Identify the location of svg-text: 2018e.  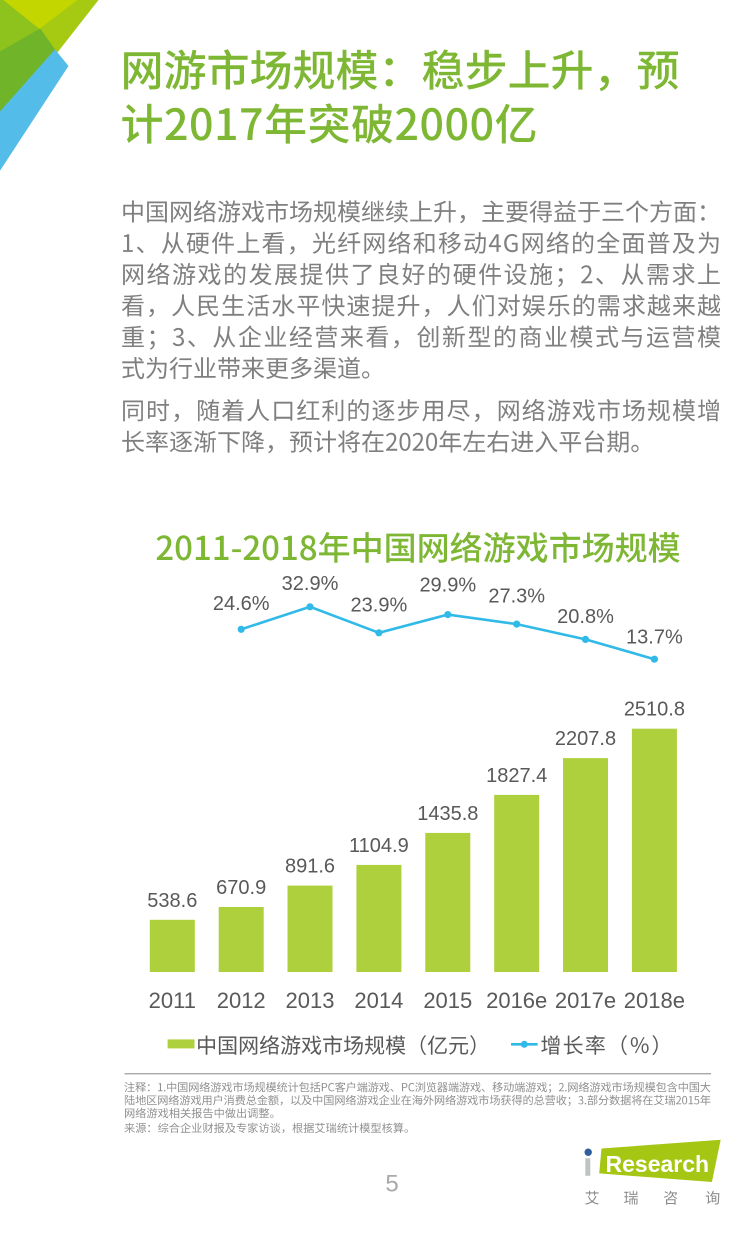
(654, 1000).